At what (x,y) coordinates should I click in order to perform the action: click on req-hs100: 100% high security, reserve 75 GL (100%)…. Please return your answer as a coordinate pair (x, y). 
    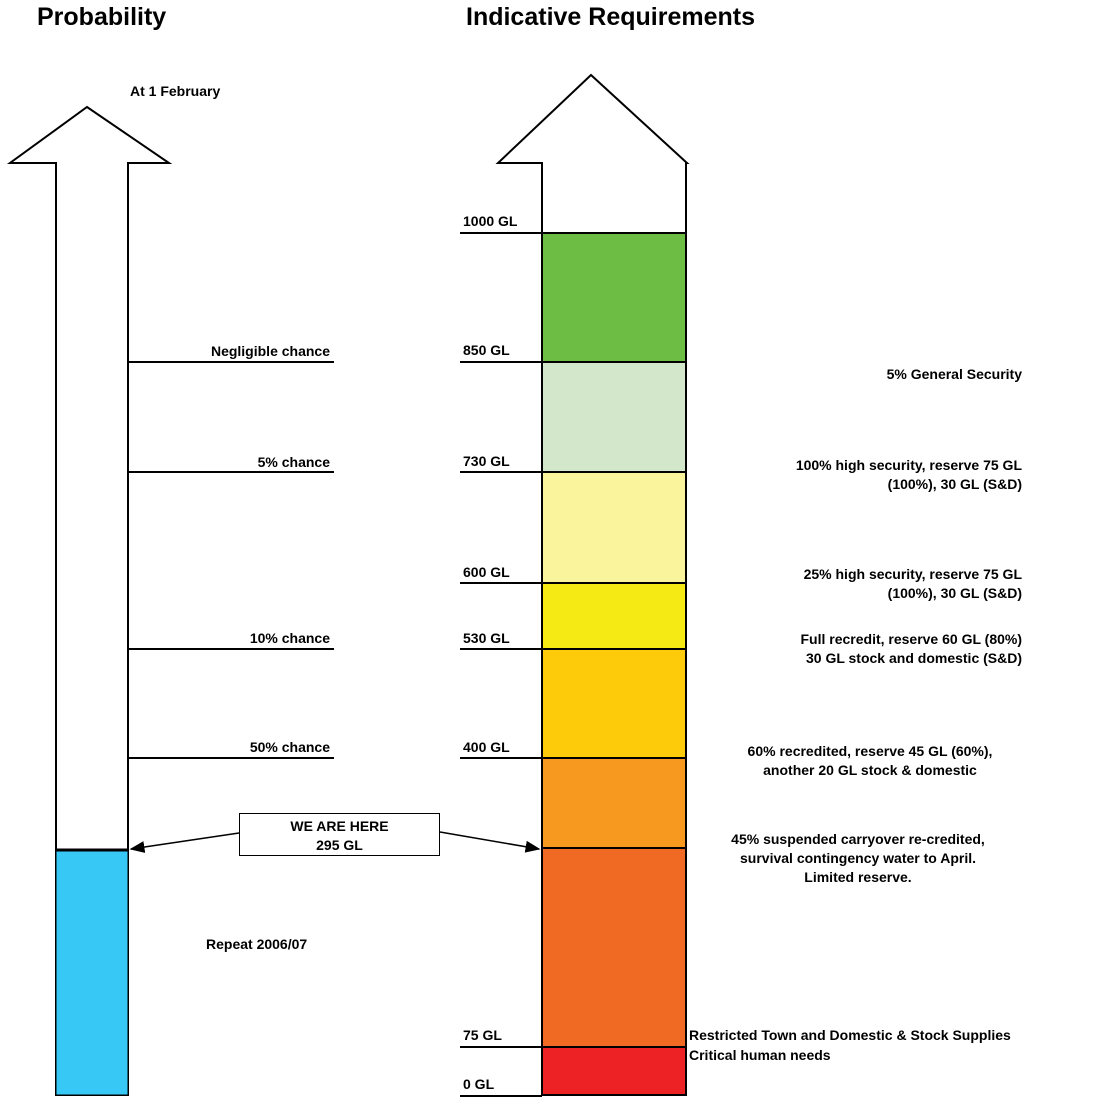
    Looking at the image, I should click on (909, 475).